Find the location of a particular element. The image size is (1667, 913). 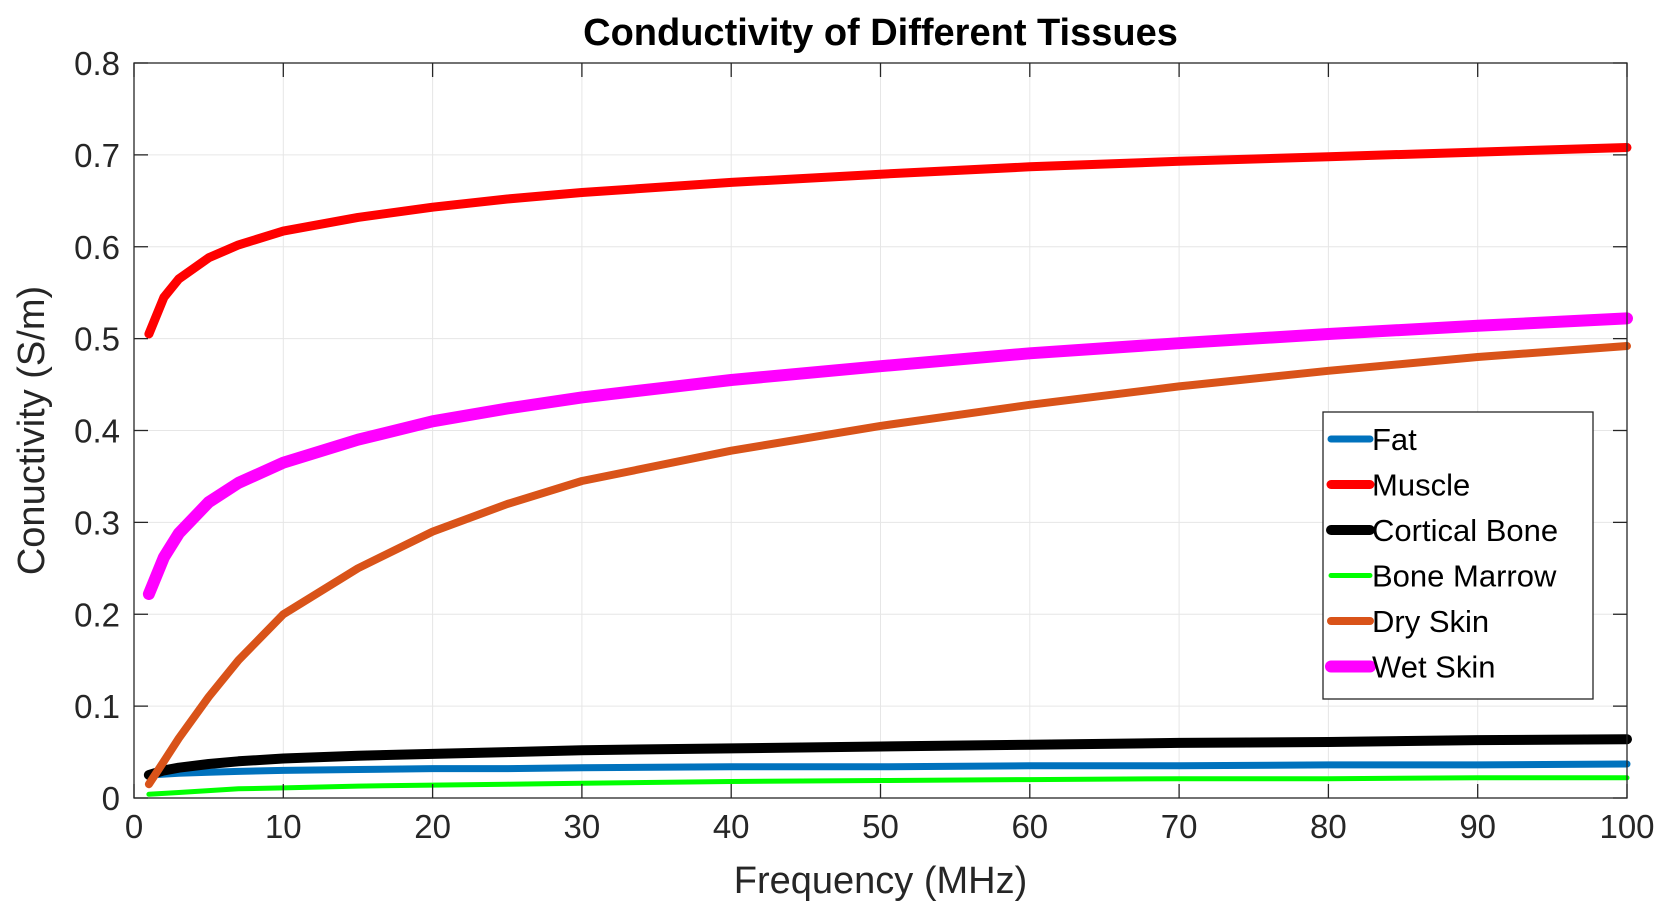

x-tick-label: 60 is located at coordinates (1029, 826).